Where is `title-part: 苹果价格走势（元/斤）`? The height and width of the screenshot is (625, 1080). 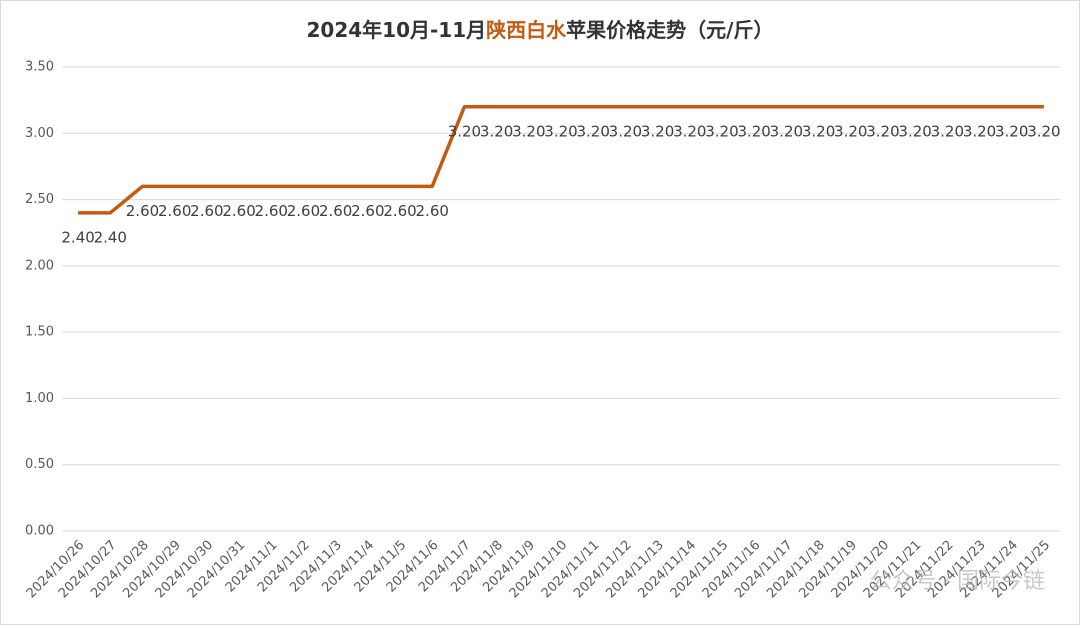
title-part: 苹果价格走势（元/斤） is located at coordinates (669, 30).